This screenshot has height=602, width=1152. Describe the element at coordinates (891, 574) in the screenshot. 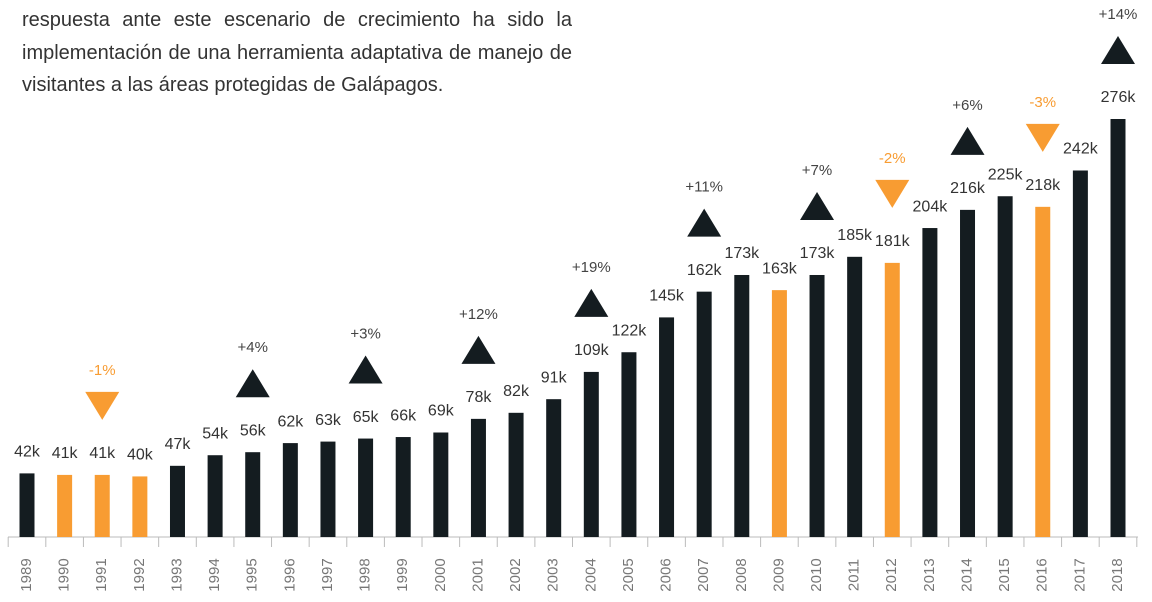

I see `year-label: 2012` at that location.